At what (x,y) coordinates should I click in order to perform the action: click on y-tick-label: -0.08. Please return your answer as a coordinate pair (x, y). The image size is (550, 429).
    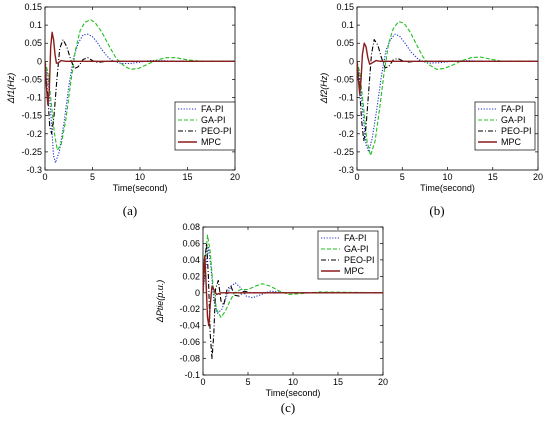
    Looking at the image, I should click on (189, 359).